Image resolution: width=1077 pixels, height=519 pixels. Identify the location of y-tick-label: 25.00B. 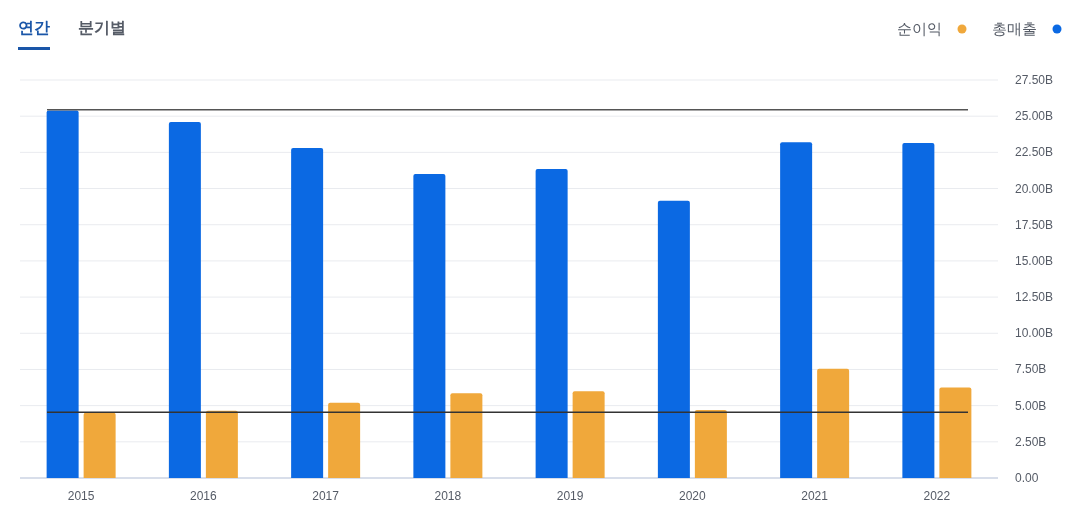
(1034, 116).